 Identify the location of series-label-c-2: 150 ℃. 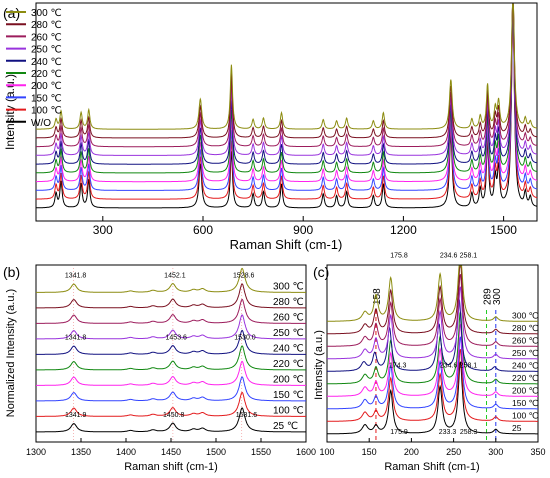
(525, 403).